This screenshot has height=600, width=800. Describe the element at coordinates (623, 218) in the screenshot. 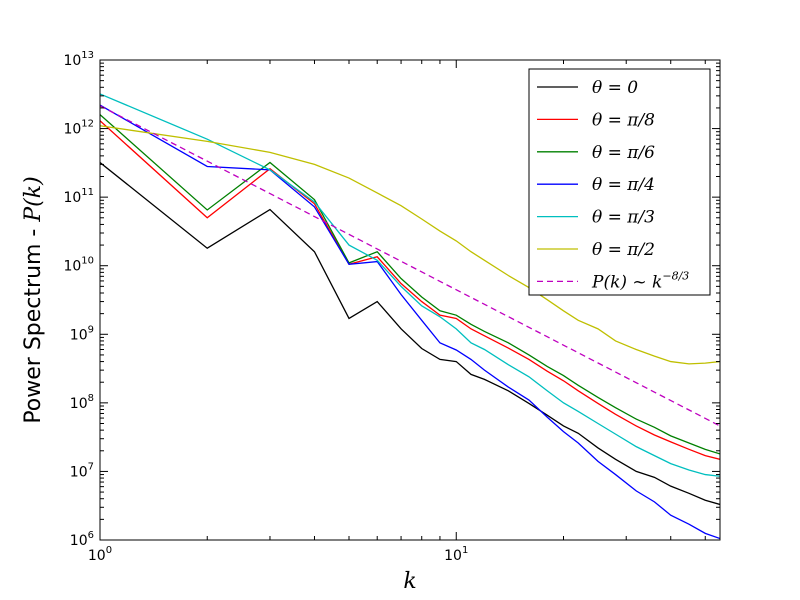

I see `legend-label: θ = π/3` at that location.